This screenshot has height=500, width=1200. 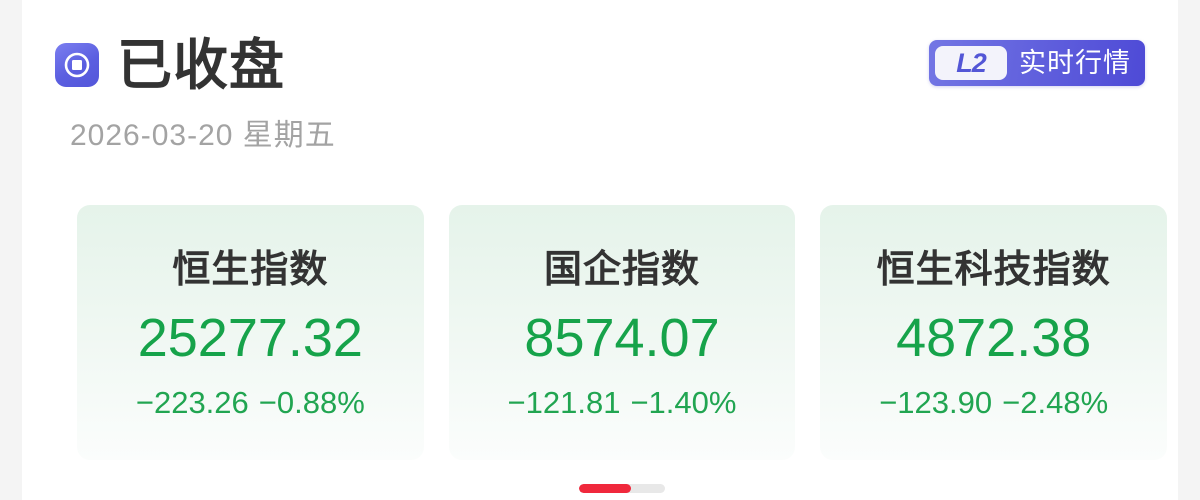 I want to click on index-change-percent: −2.48%, so click(x=1055, y=402).